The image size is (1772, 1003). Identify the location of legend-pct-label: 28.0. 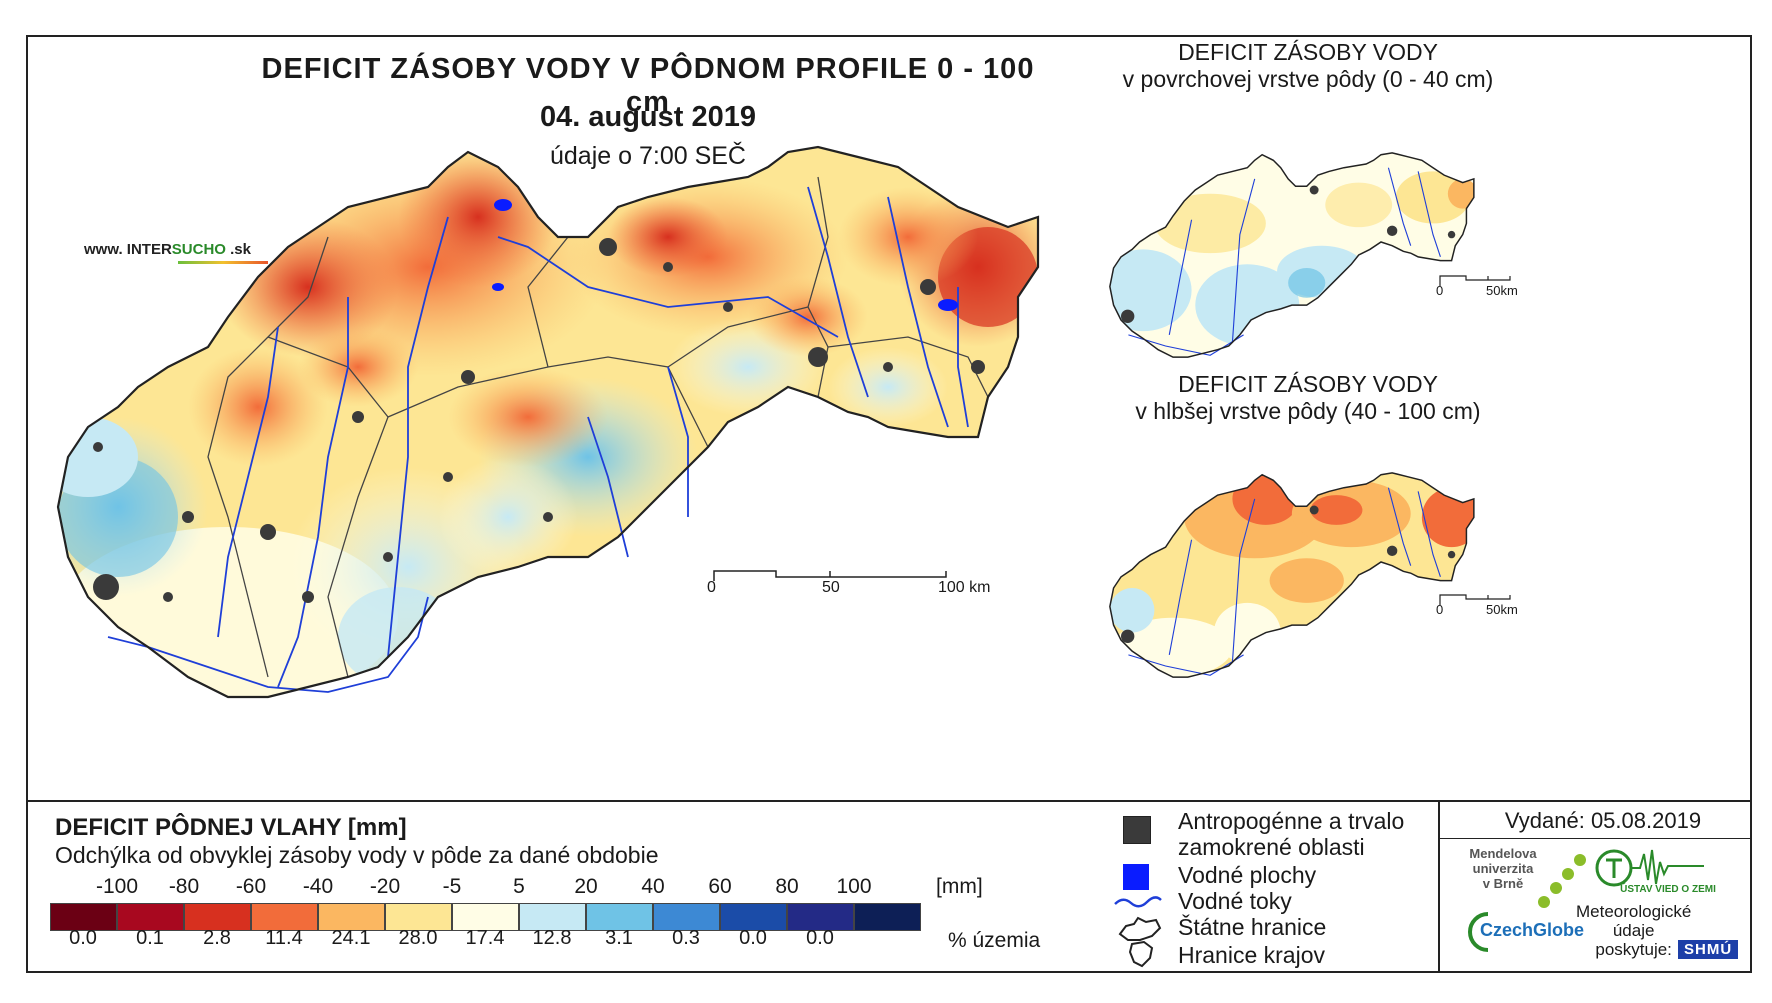
(418, 938).